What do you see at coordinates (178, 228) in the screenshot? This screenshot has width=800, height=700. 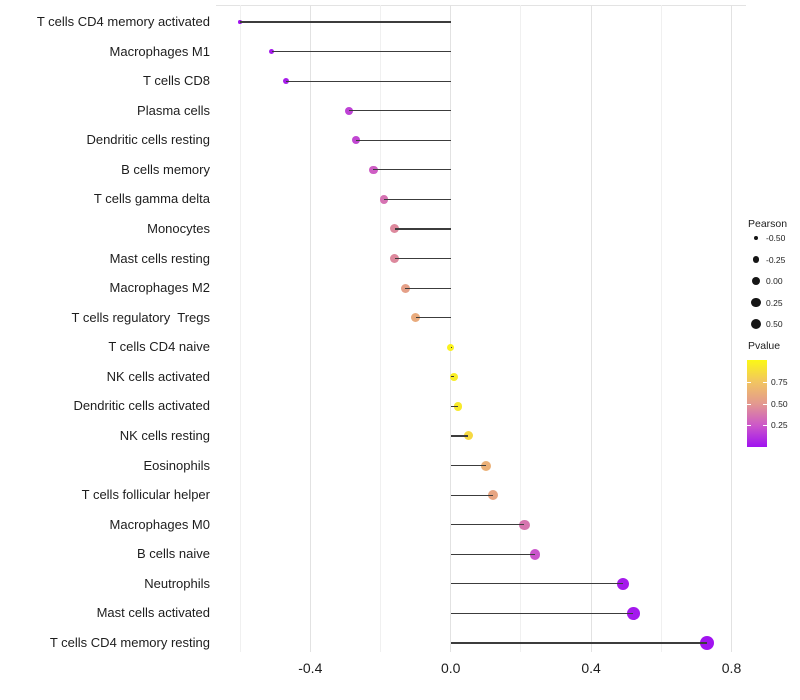 I see `y-axis-label: Monocytes` at bounding box center [178, 228].